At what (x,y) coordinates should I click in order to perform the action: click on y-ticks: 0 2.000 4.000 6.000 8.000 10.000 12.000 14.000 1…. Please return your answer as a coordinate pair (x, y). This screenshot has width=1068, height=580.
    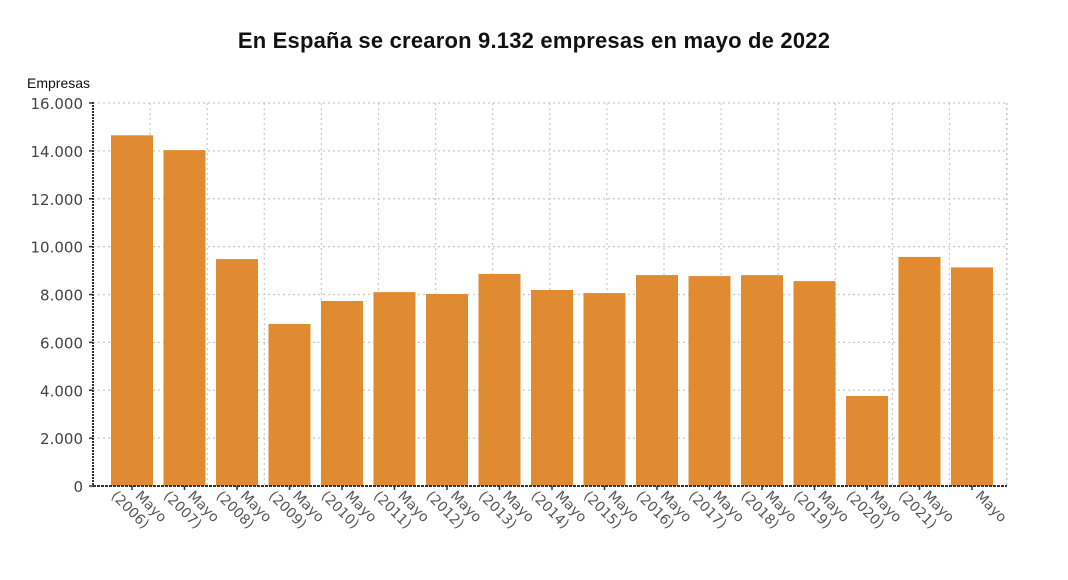
    Looking at the image, I should click on (62, 295).